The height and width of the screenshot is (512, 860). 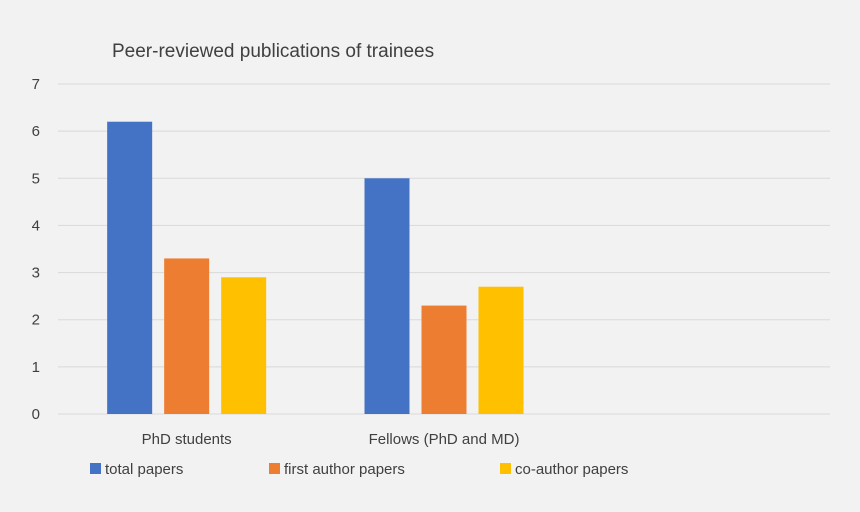 What do you see at coordinates (36, 84) in the screenshot?
I see `y-tick-label: 7` at bounding box center [36, 84].